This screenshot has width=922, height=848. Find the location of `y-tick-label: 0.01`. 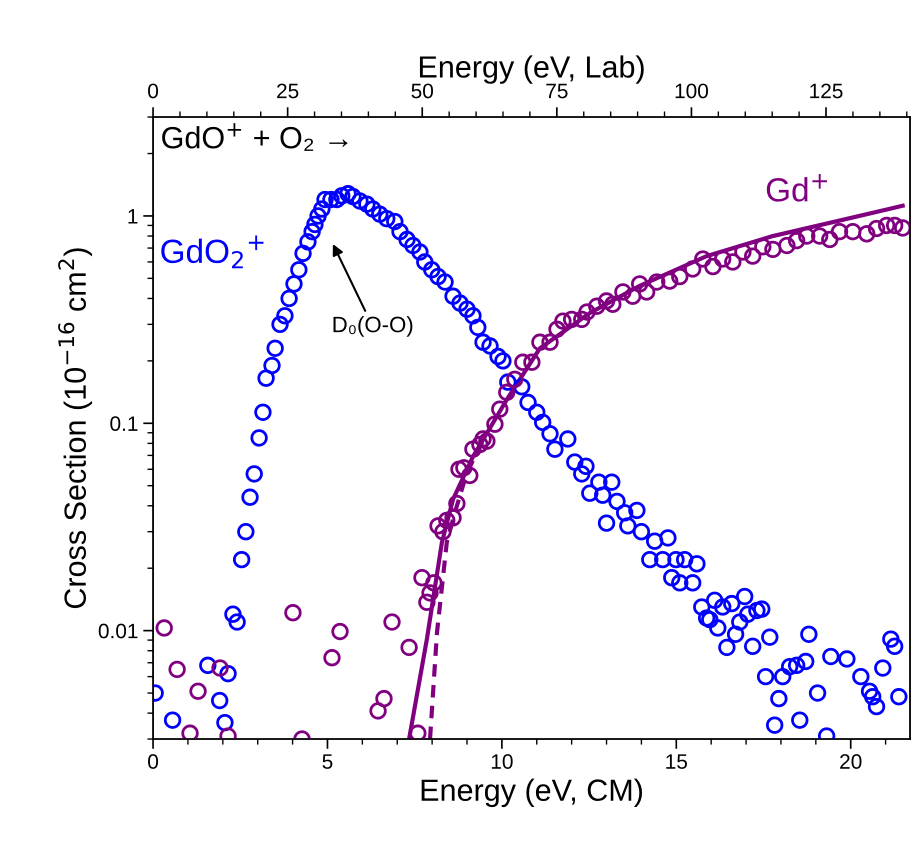

y-tick-label: 0.01 is located at coordinates (118, 631).